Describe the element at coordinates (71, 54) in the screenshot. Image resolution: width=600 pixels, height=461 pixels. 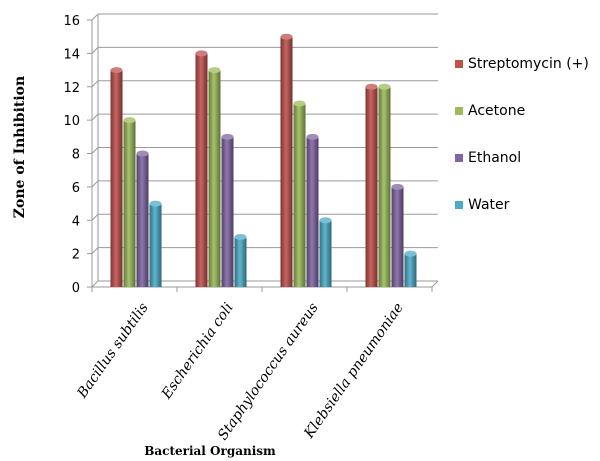
I see `y-tick-label: 14` at that location.